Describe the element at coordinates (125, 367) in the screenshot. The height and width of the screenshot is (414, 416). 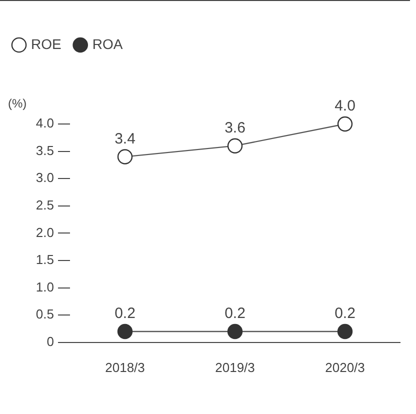
I see `x-tick-label: 2018/3` at that location.